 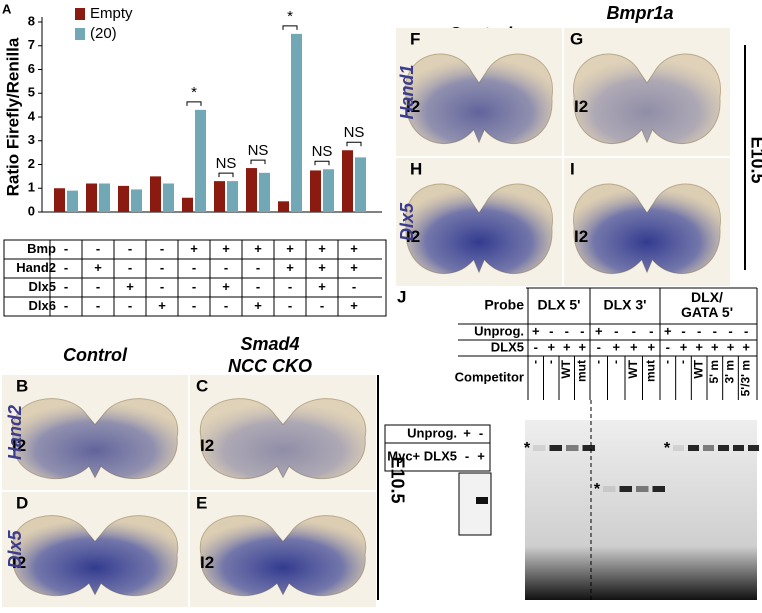 I want to click on panel-letter: G, so click(x=576, y=38).